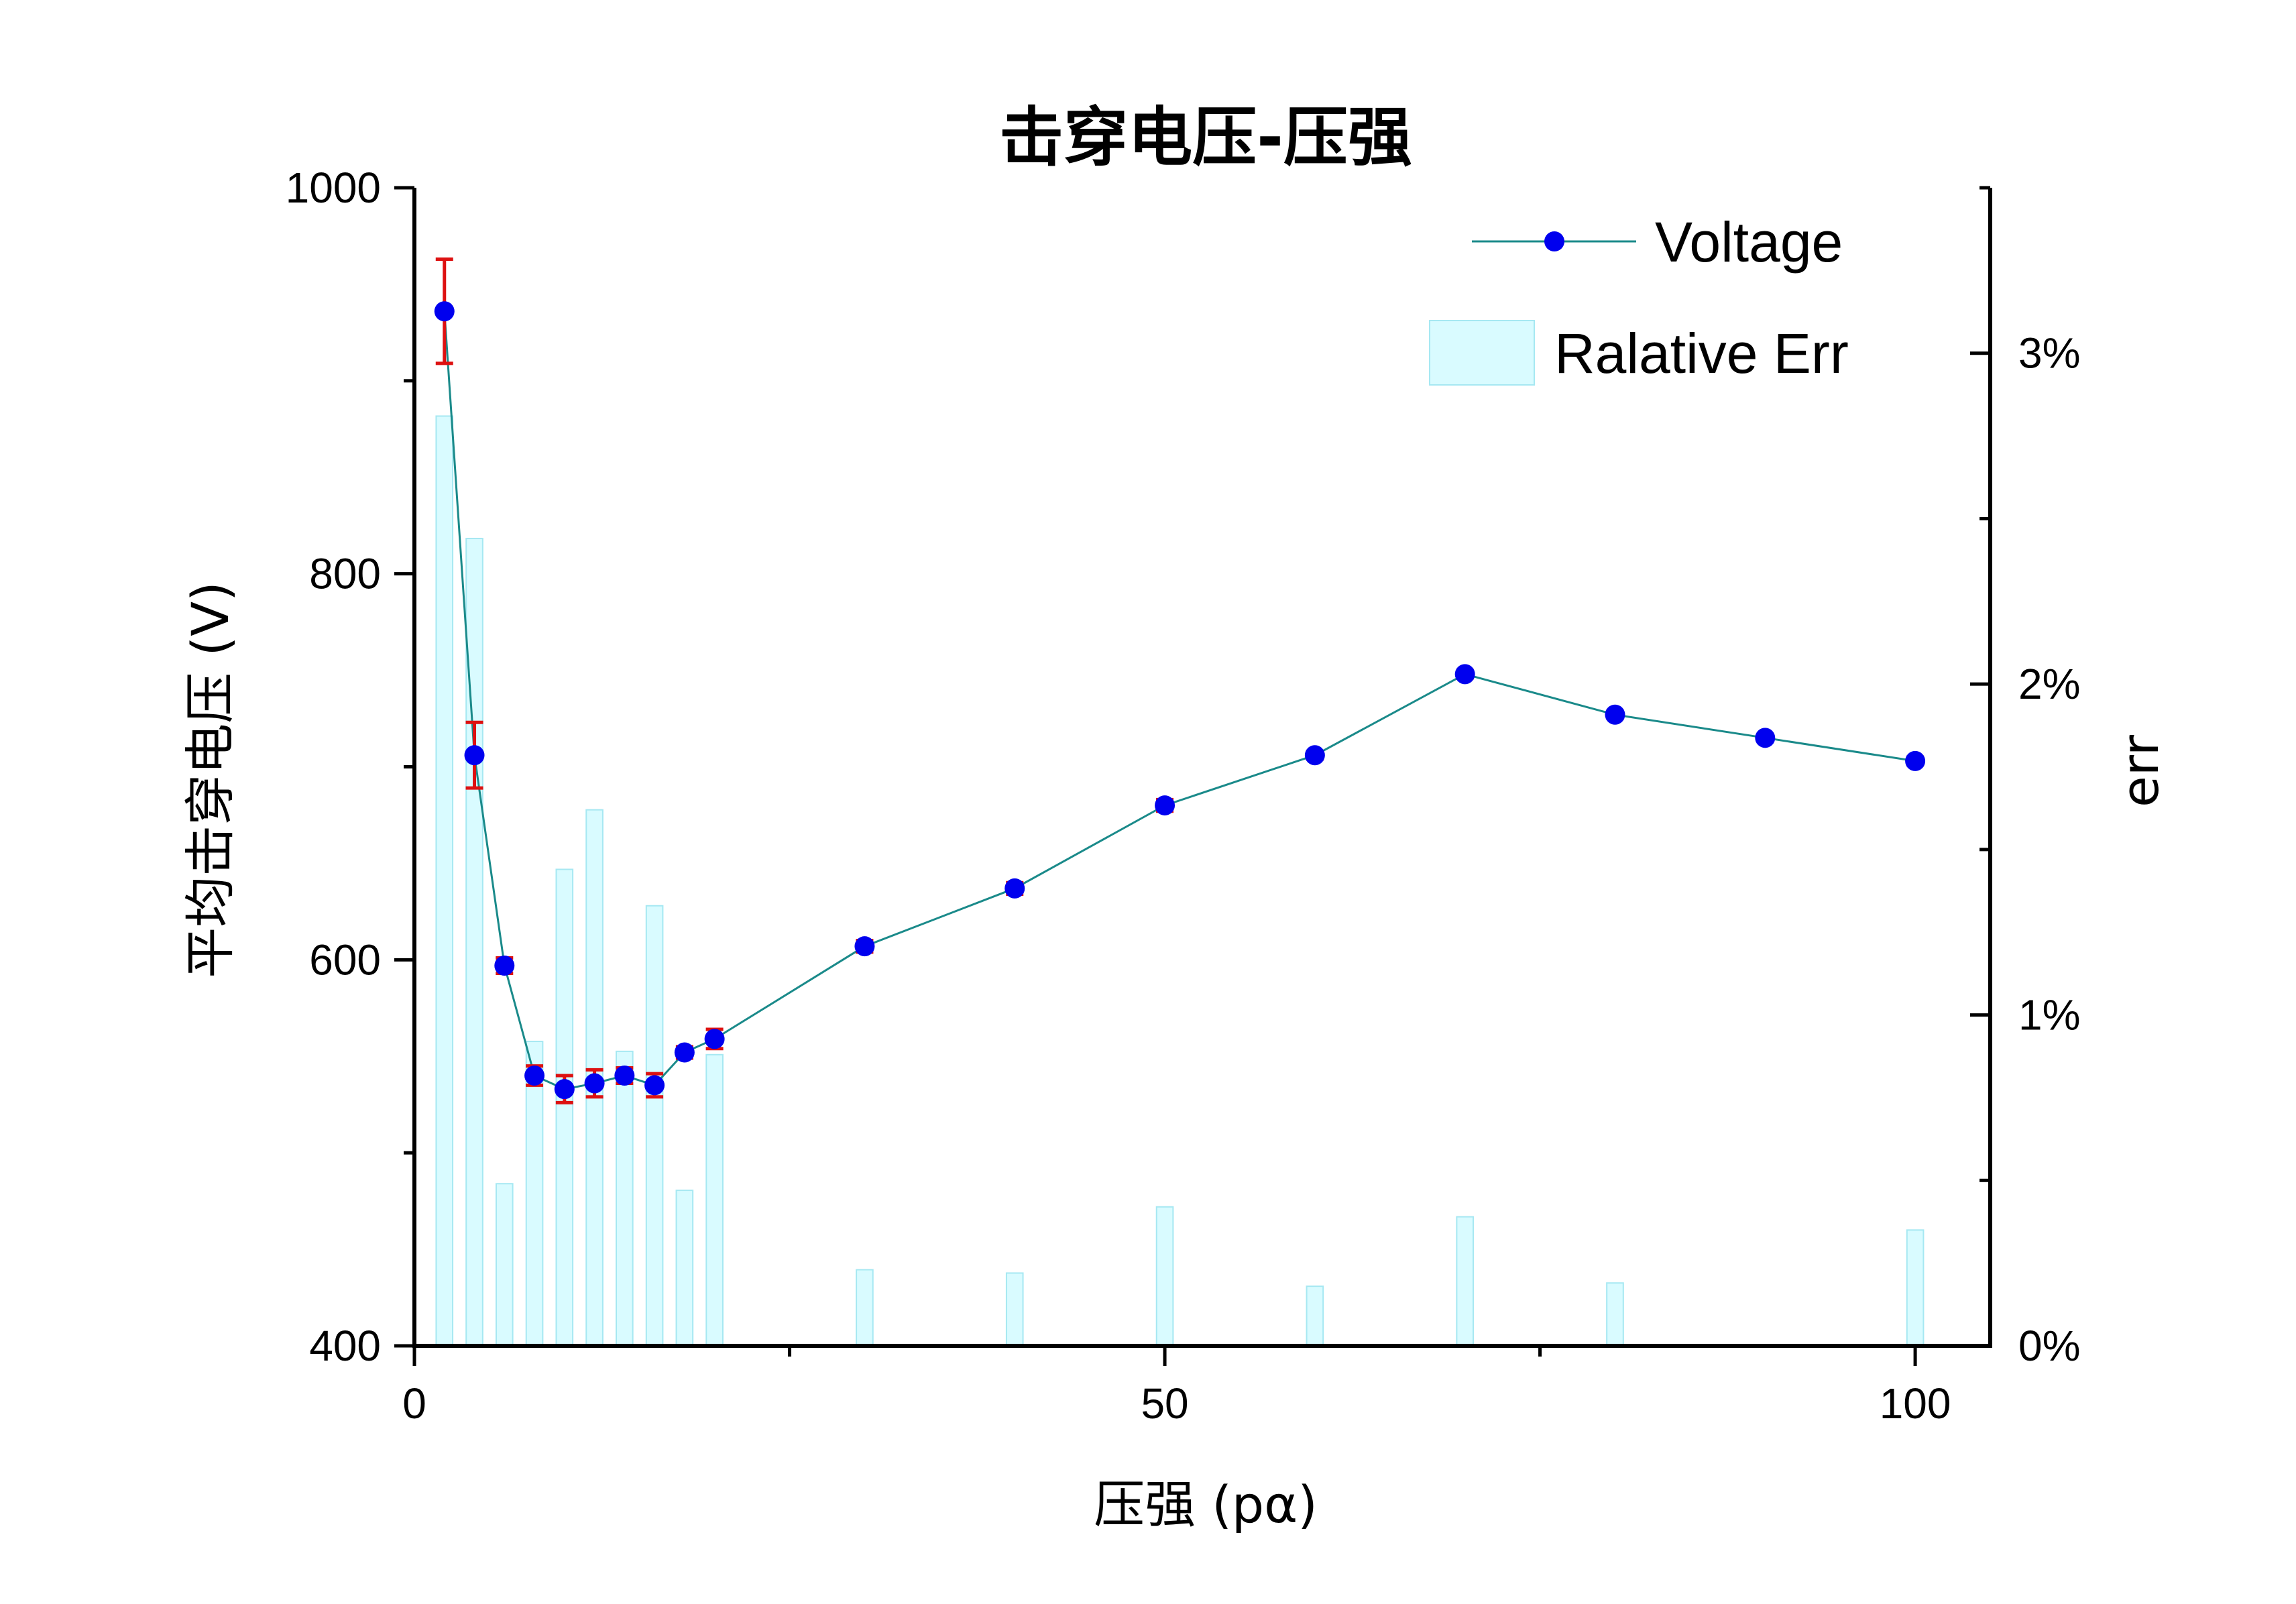 This screenshot has height=1604, width=2296. I want to click on x-tick-label: 100, so click(1916, 1403).